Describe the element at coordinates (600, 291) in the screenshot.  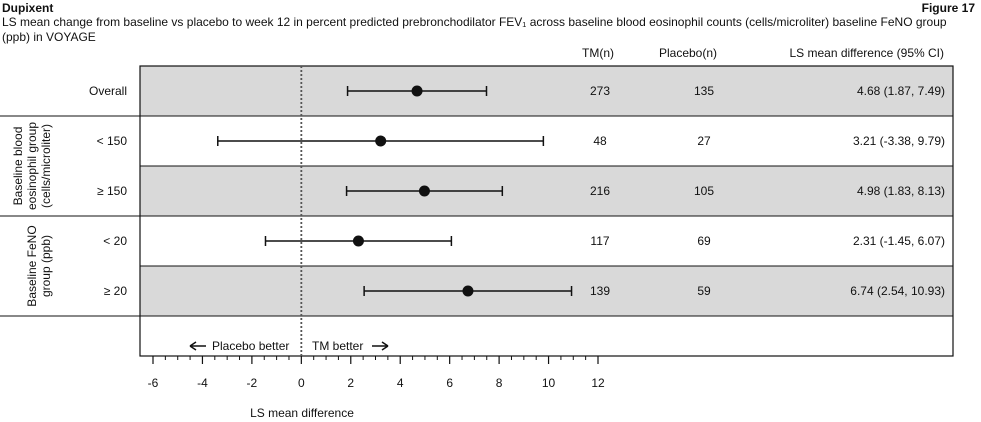
I see `tm-n-value: 139` at that location.